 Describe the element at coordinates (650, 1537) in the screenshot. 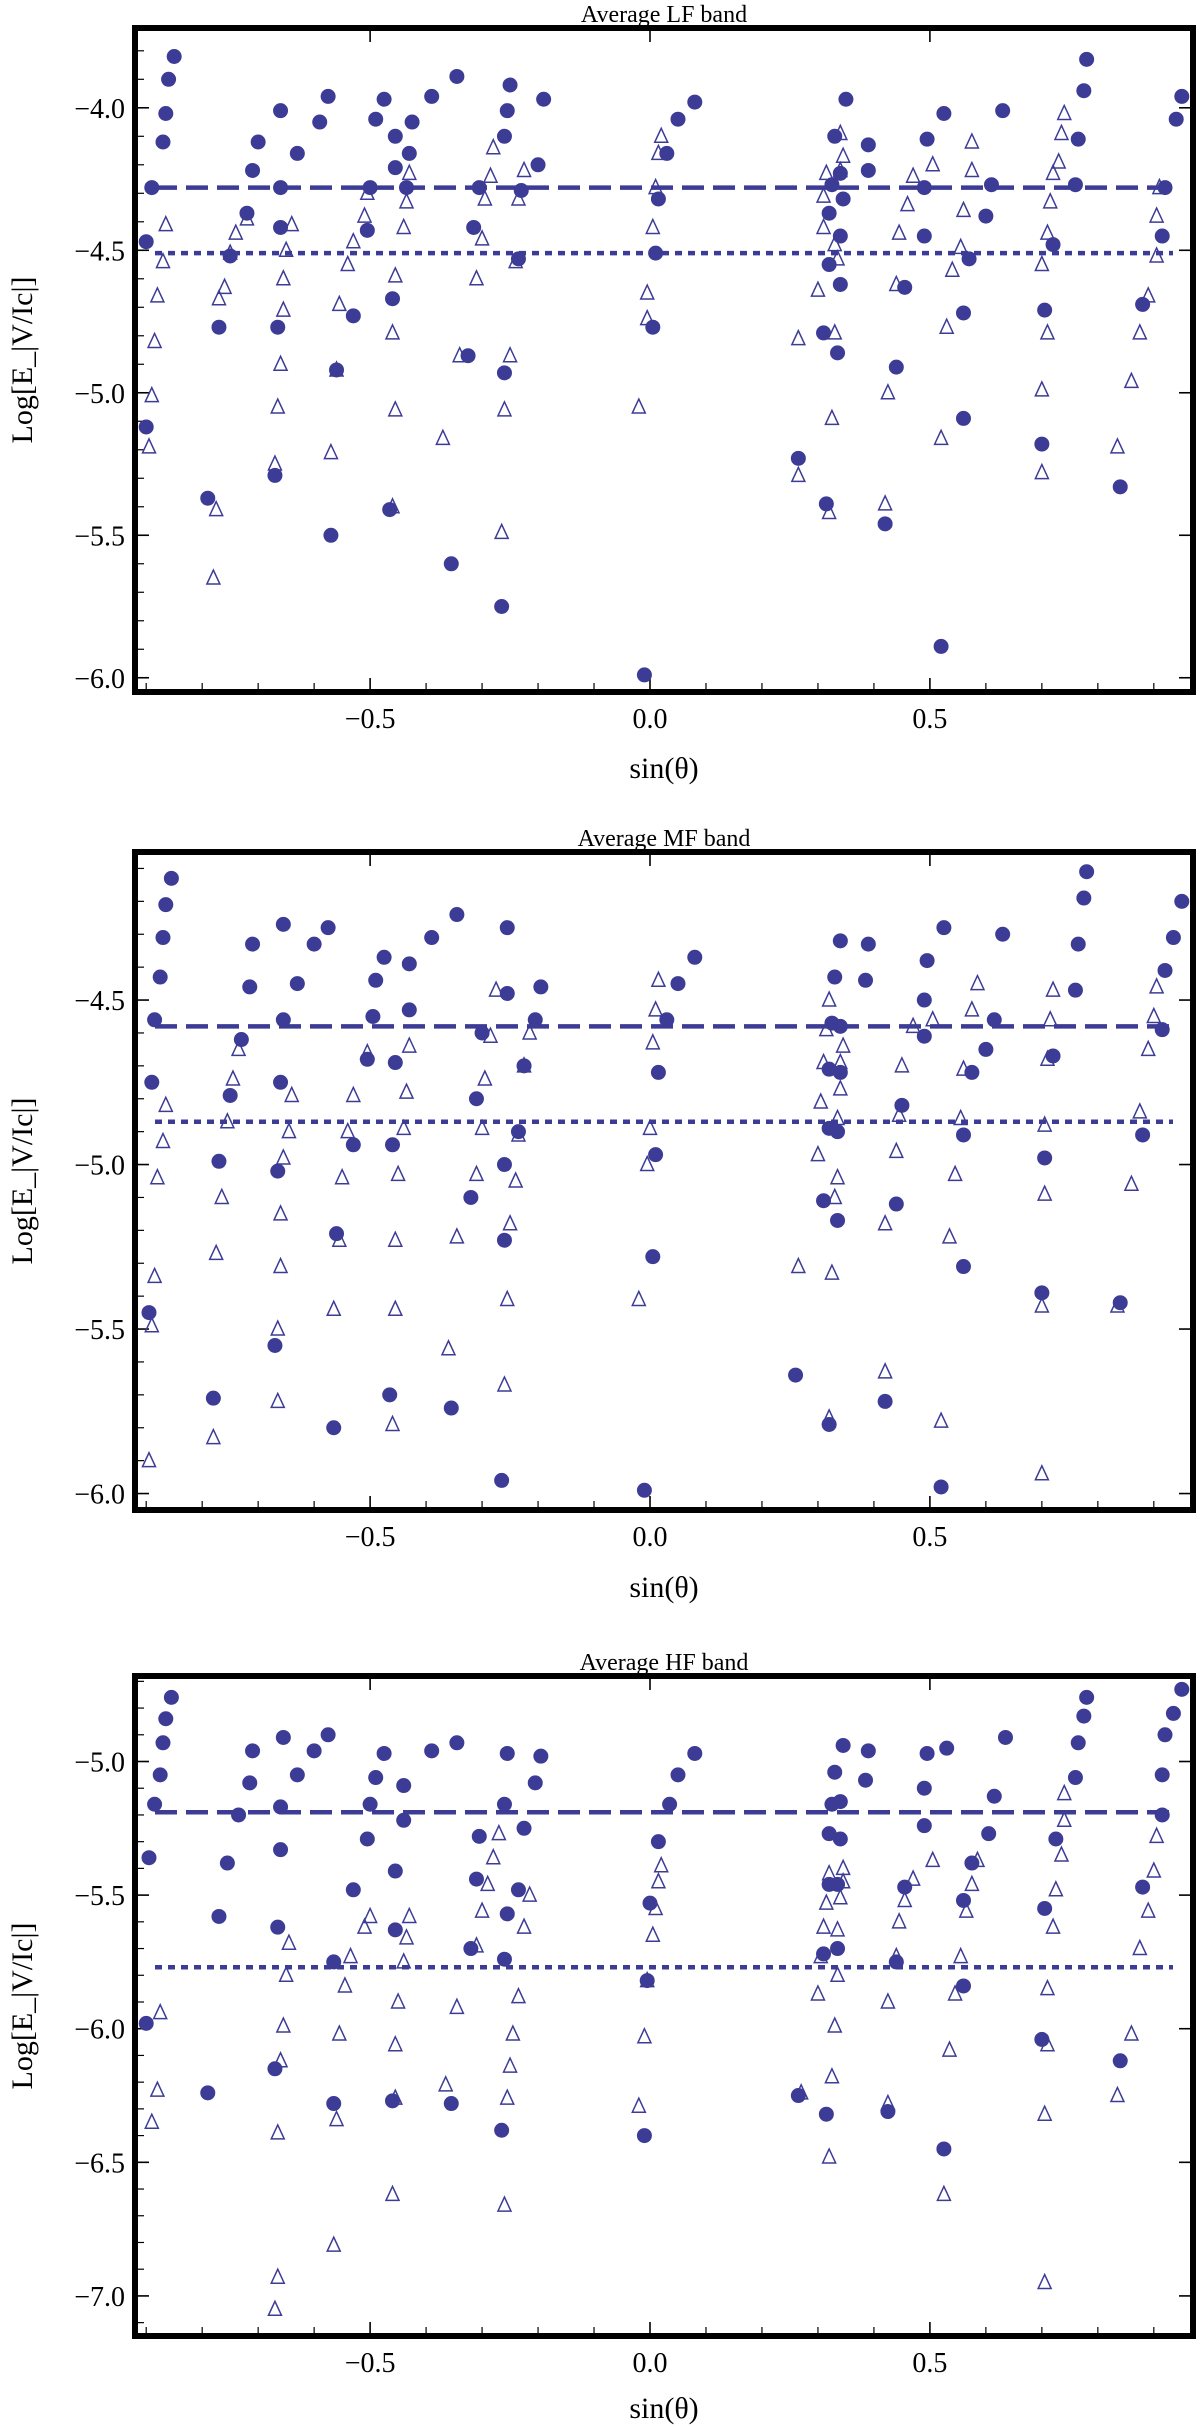

I see `x-tick-label: 0.0` at that location.